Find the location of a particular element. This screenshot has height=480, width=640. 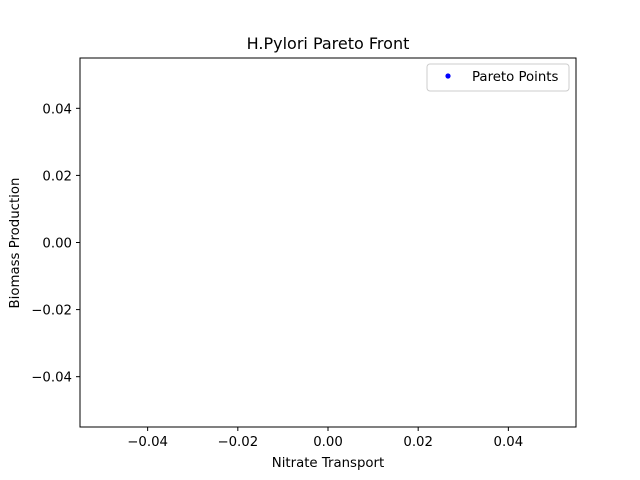

legend-marker-pareto-points is located at coordinates (448, 76).